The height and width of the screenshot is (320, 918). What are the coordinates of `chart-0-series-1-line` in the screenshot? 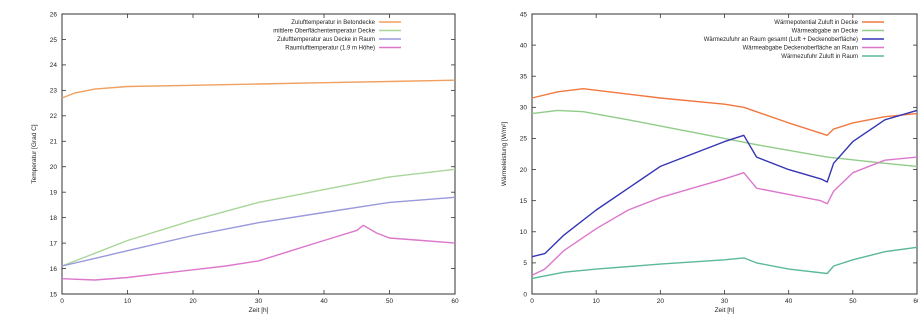 It's located at (258, 217).